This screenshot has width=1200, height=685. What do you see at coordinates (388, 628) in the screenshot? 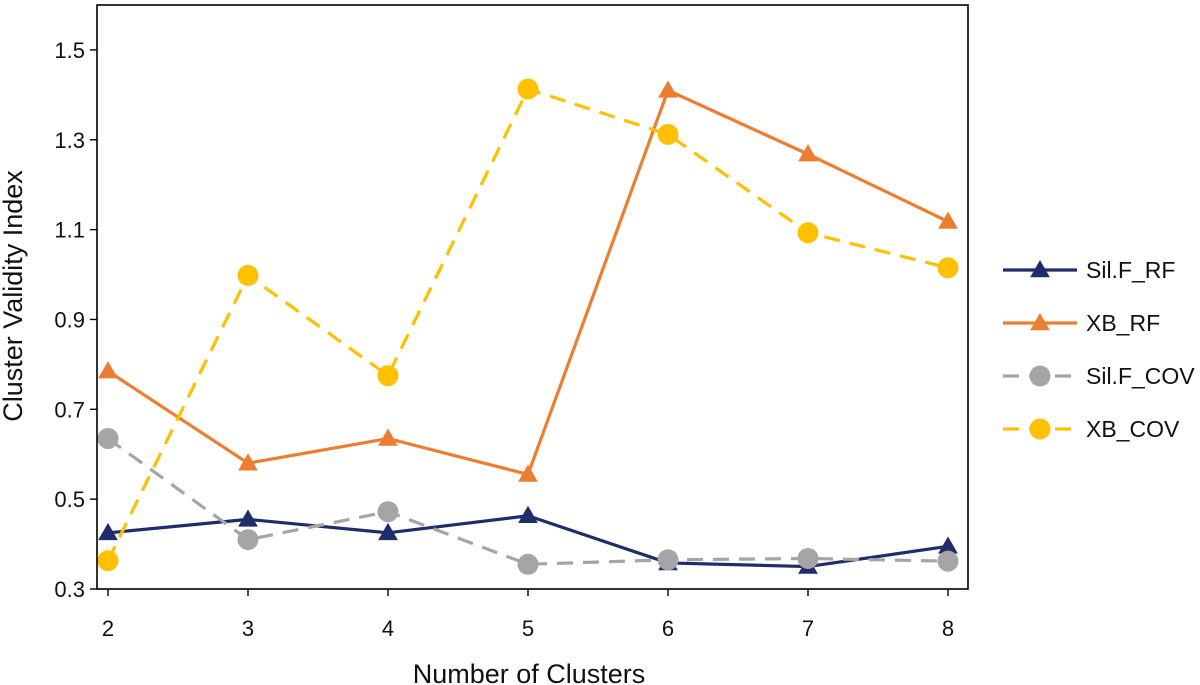
I see `x-tick-label: 4` at bounding box center [388, 628].